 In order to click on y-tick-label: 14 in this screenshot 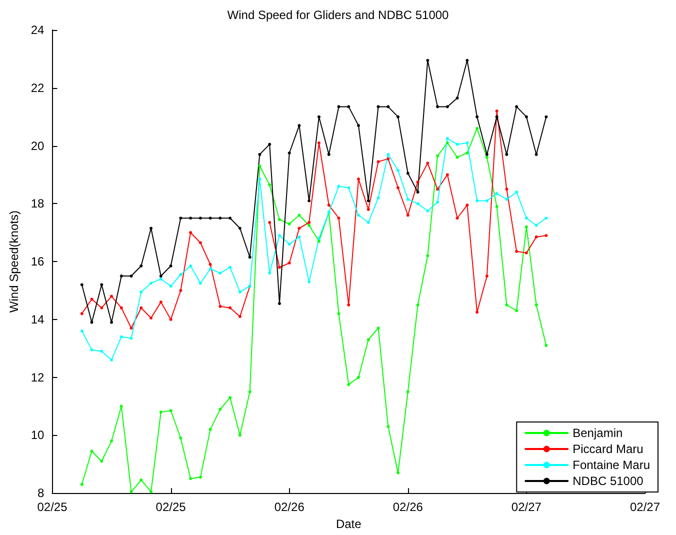, I will do `click(37, 319)`.